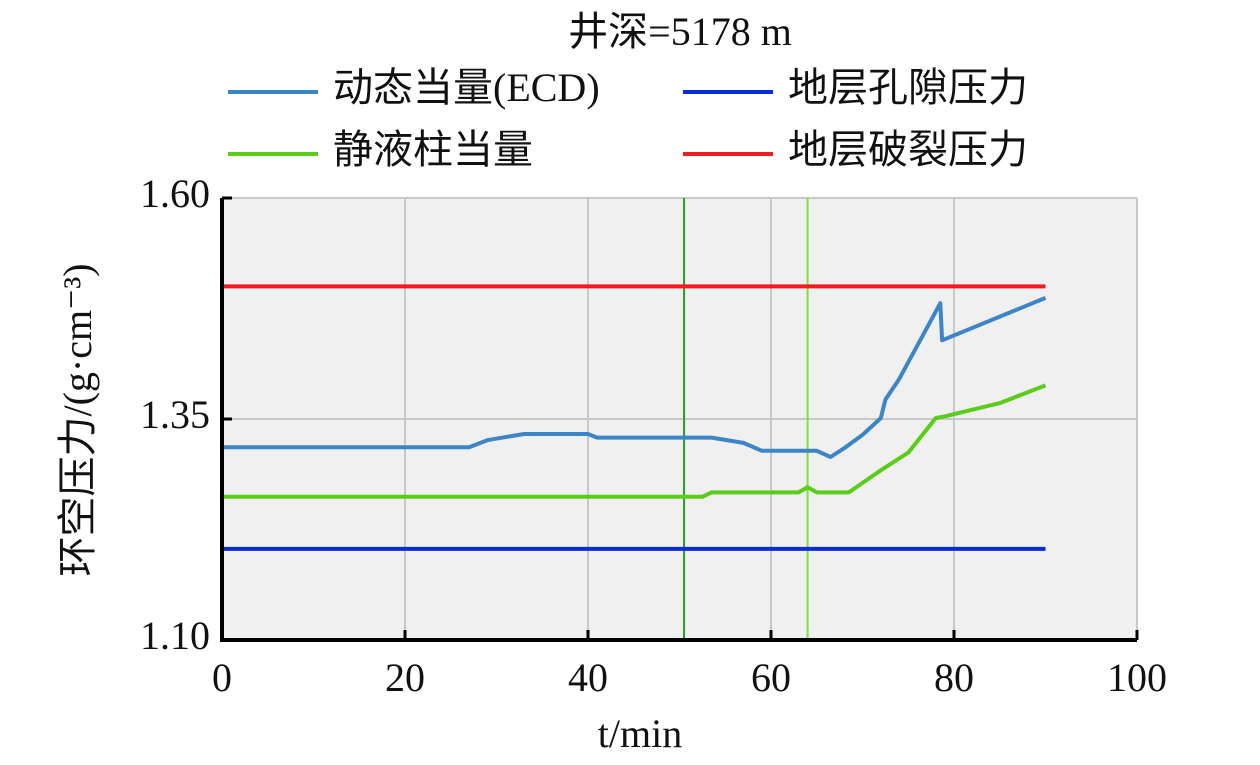 The height and width of the screenshot is (765, 1260). Describe the element at coordinates (954, 677) in the screenshot. I see `x-tick-label: 80` at that location.